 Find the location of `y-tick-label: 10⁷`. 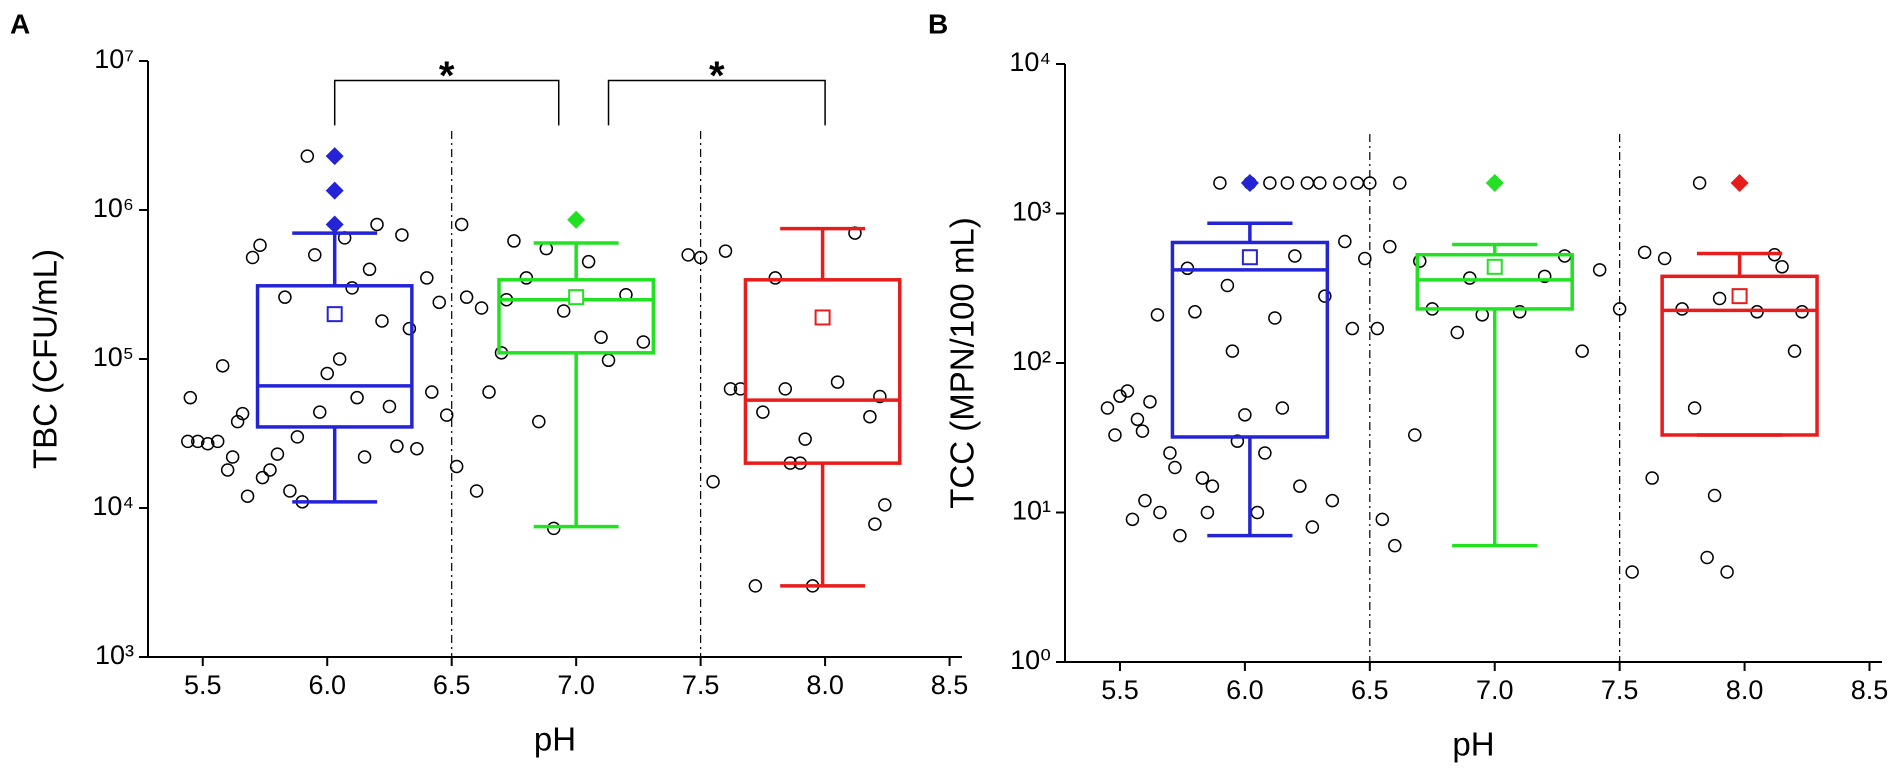

y-tick-label: 10⁷ is located at coordinates (114, 59).